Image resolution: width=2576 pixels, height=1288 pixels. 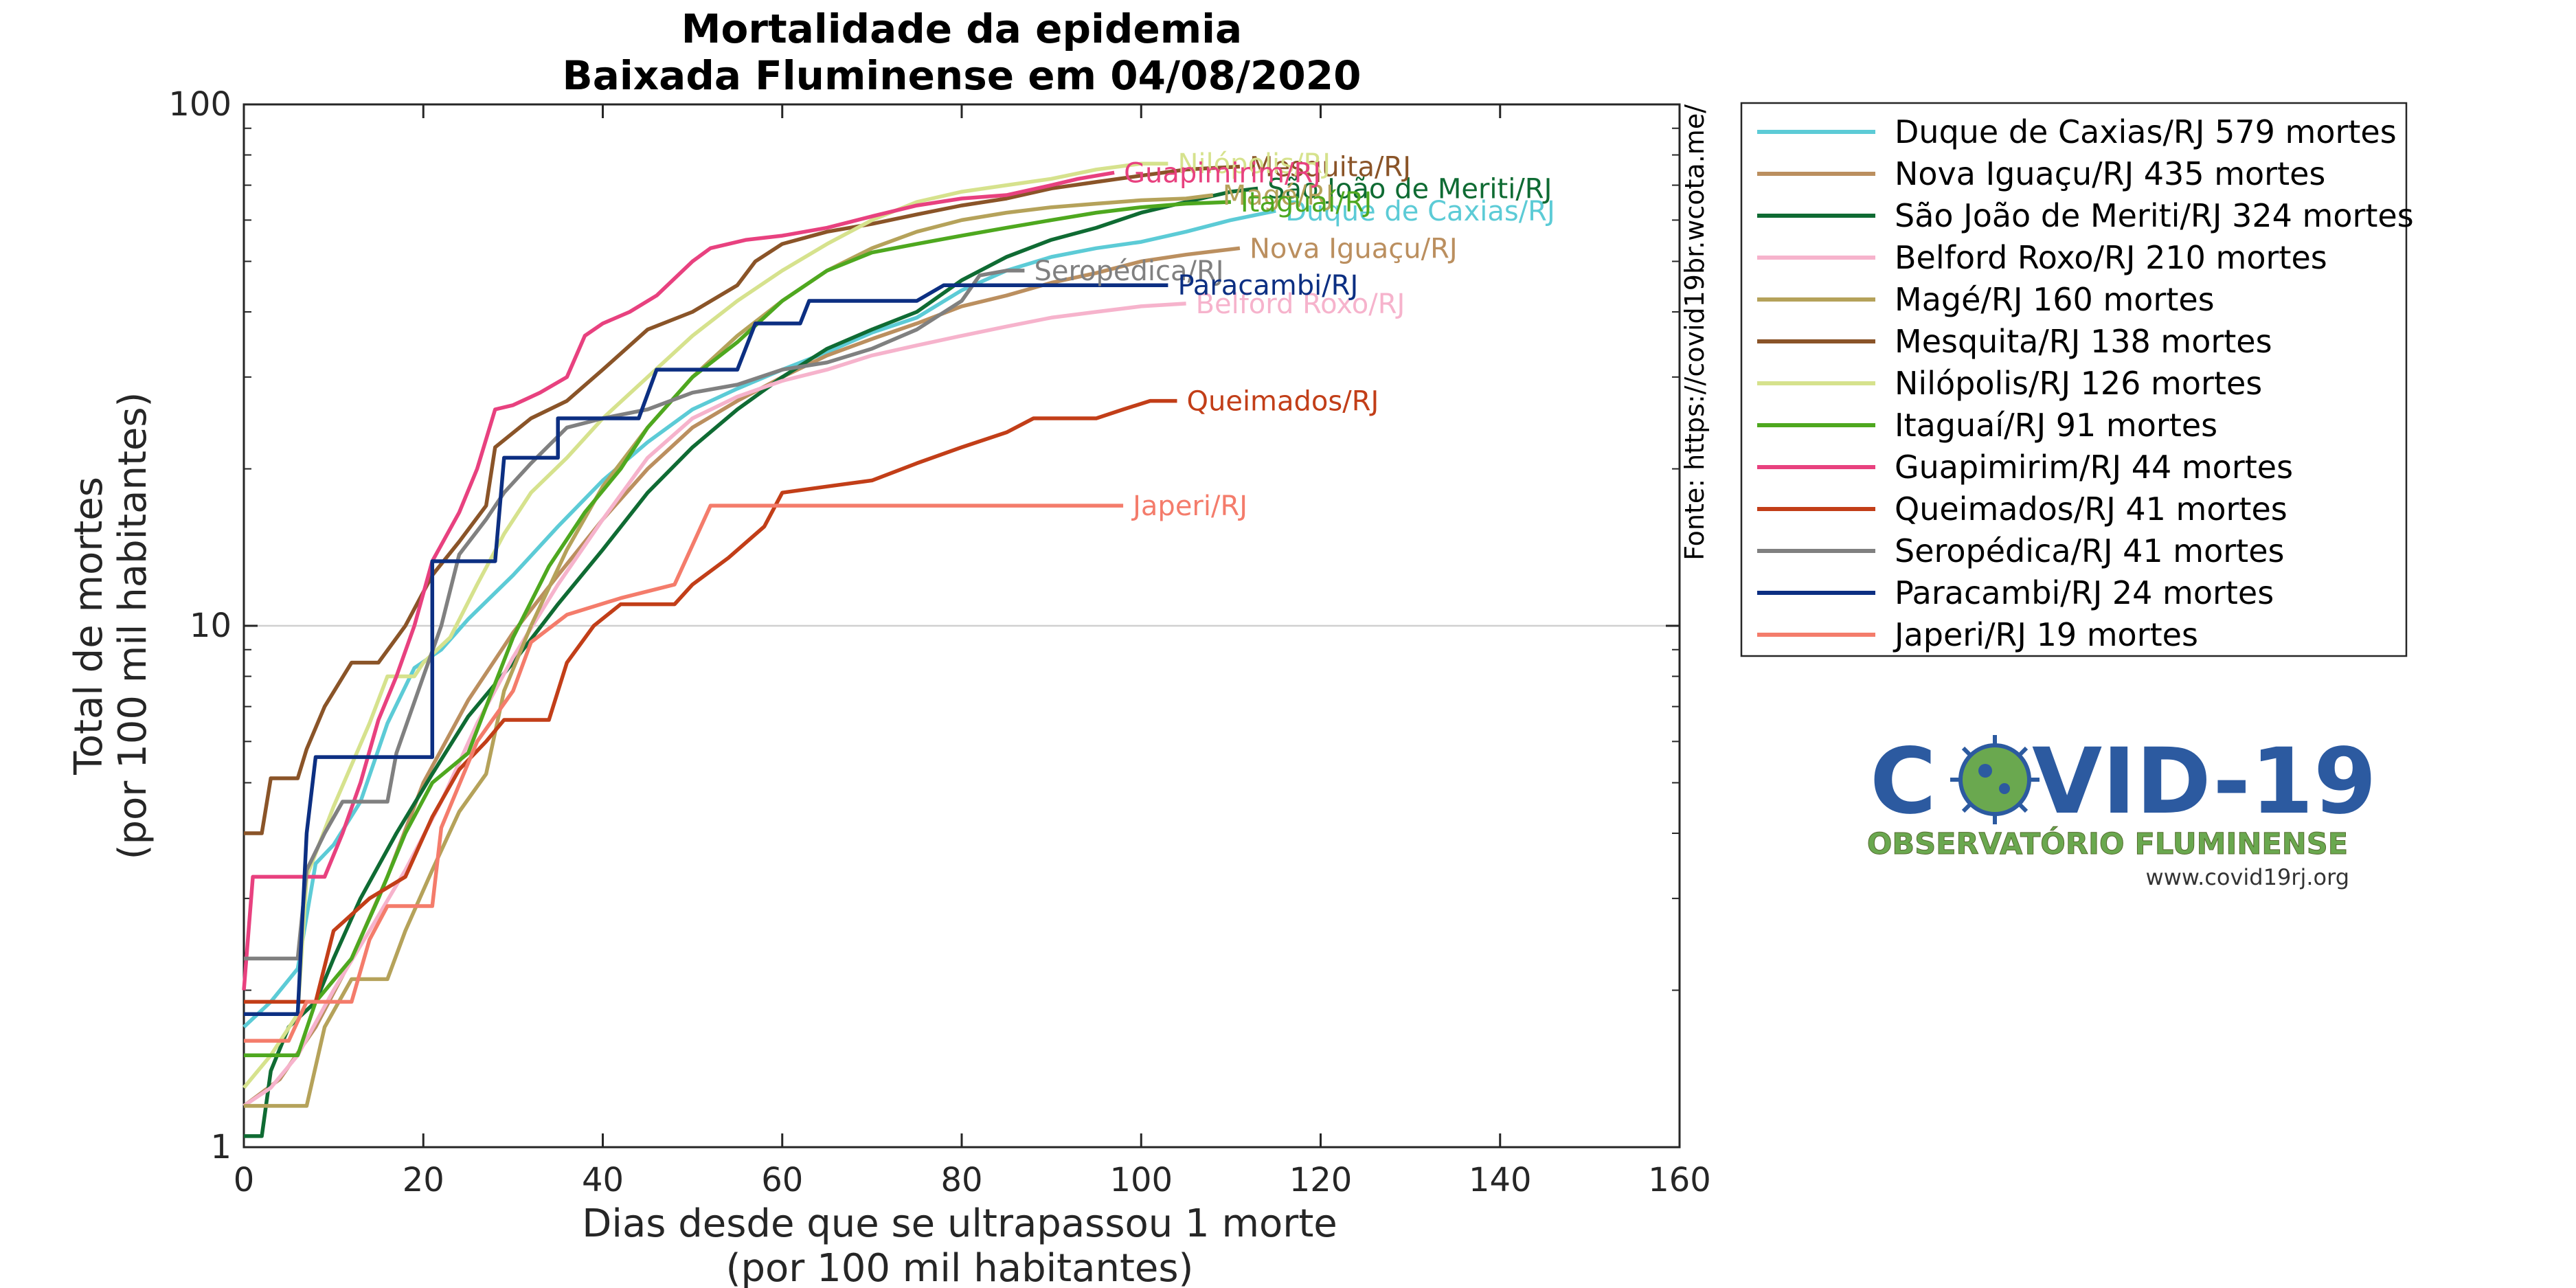 I want to click on x-tick-label: 140, so click(x=1500, y=1180).